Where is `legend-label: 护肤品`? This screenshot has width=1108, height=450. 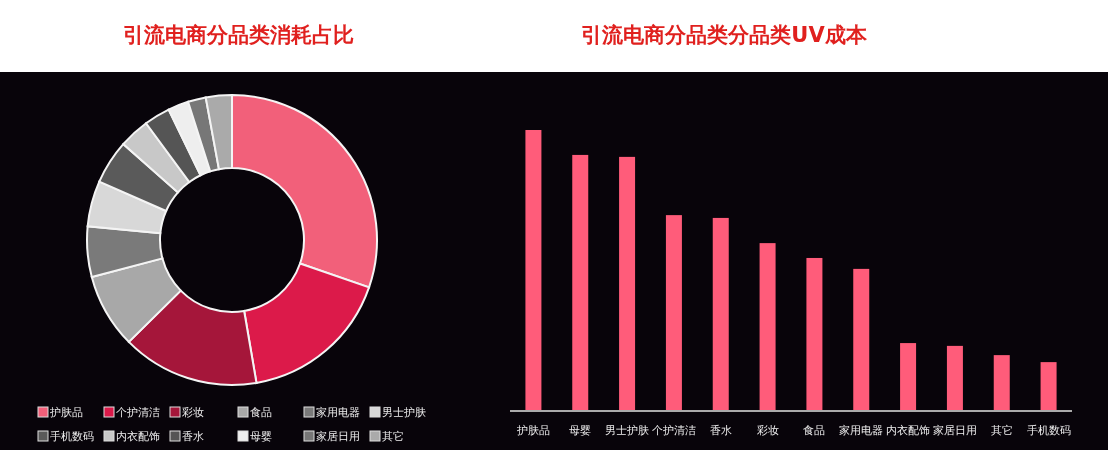
legend-label: 护肤品 is located at coordinates (66, 412).